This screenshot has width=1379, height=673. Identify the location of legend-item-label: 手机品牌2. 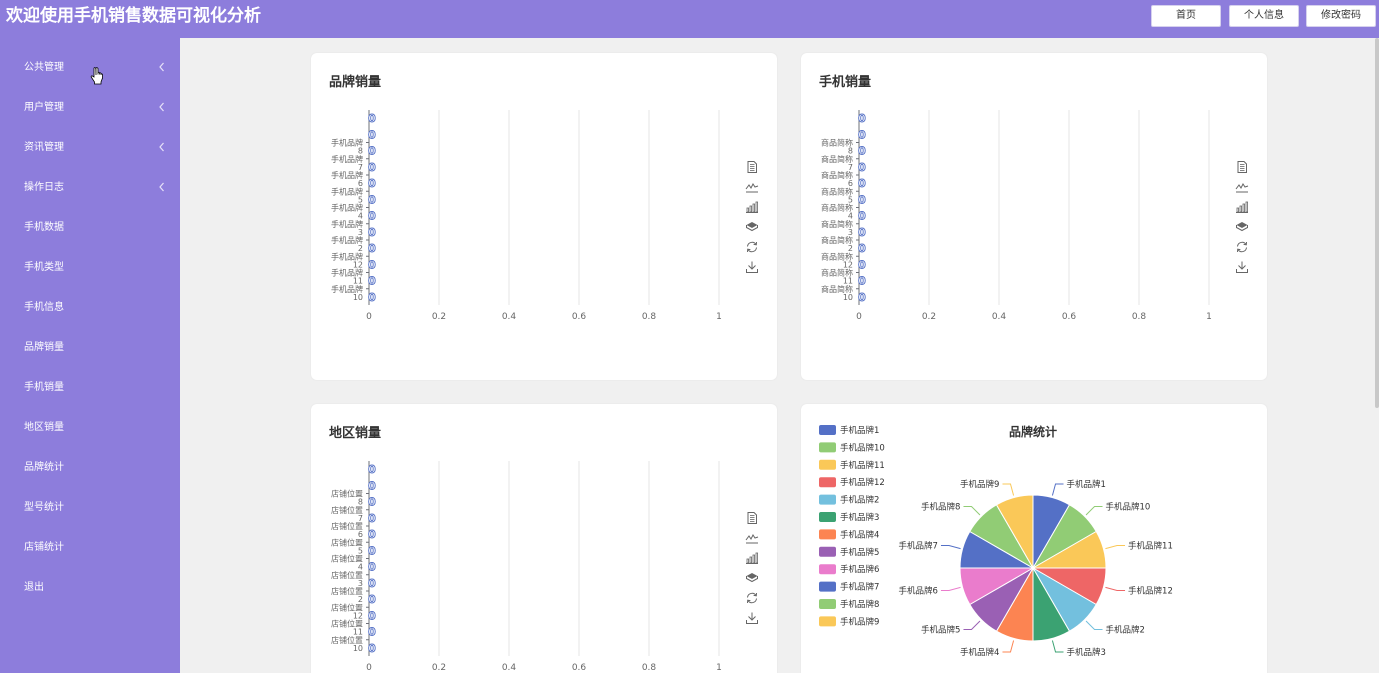
(859, 500).